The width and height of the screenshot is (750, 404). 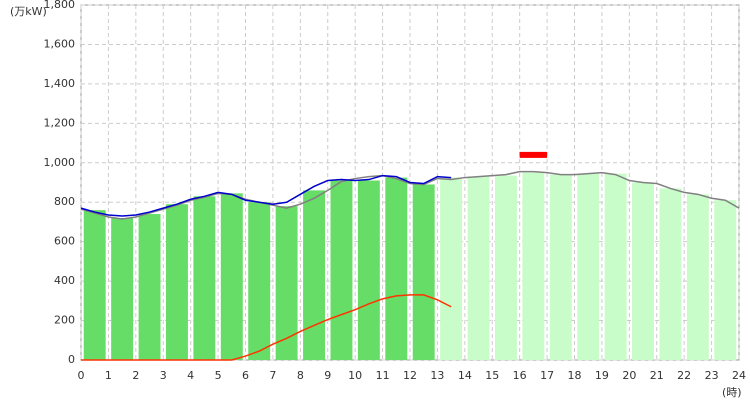 I want to click on x-tick-label: 4, so click(x=190, y=375).